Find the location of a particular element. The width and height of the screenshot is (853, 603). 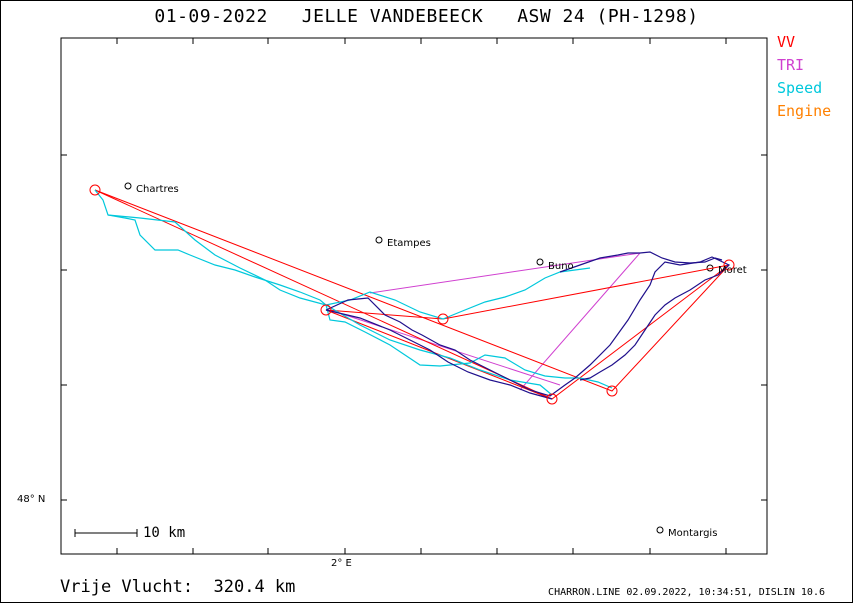

flight-track is located at coordinates (528, 326).